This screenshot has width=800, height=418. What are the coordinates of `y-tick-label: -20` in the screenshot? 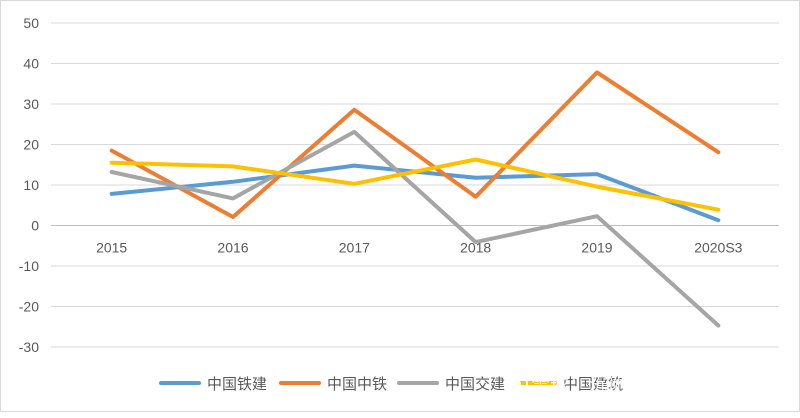 It's located at (29, 307).